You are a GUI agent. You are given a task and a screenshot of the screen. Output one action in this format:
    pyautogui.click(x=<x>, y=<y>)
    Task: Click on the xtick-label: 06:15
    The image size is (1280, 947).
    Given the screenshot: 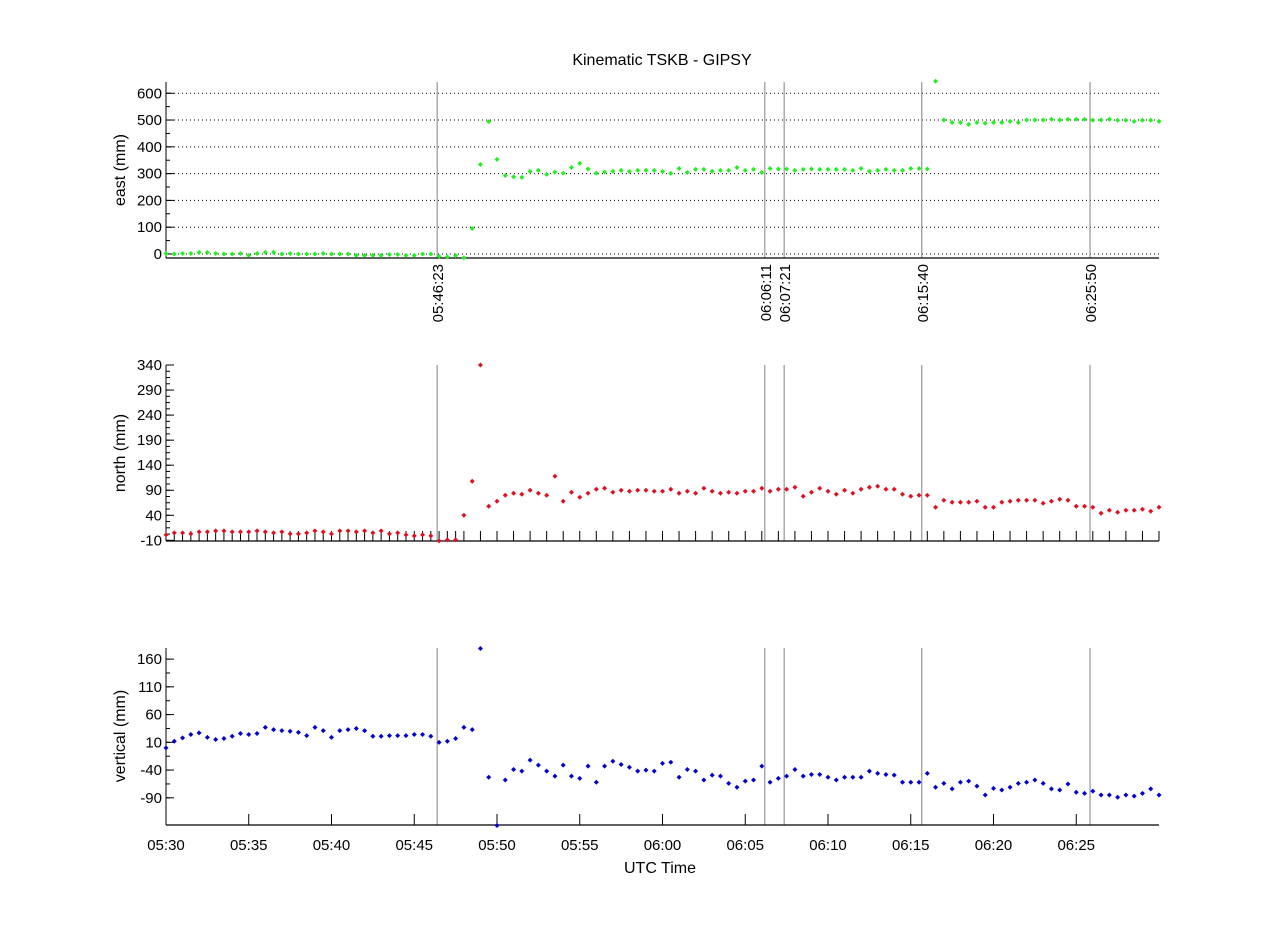 What is the action you would take?
    pyautogui.click(x=911, y=845)
    